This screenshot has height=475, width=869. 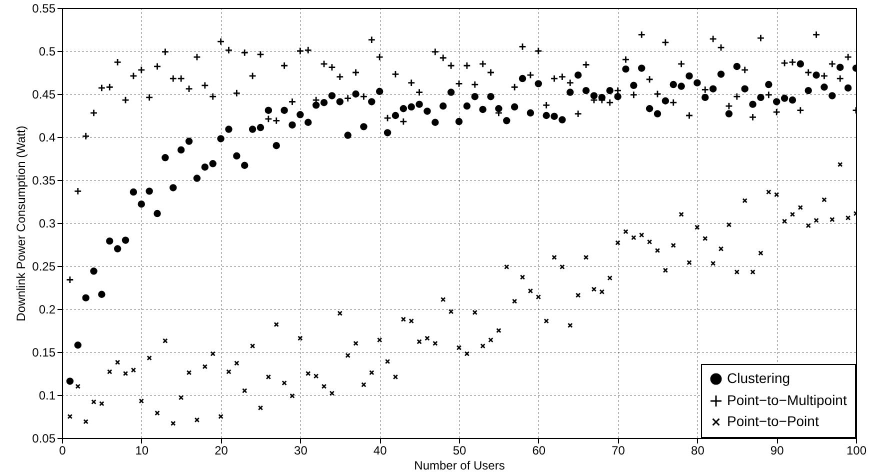 What do you see at coordinates (459, 465) in the screenshot?
I see `x-axis-title: Number of Users` at bounding box center [459, 465].